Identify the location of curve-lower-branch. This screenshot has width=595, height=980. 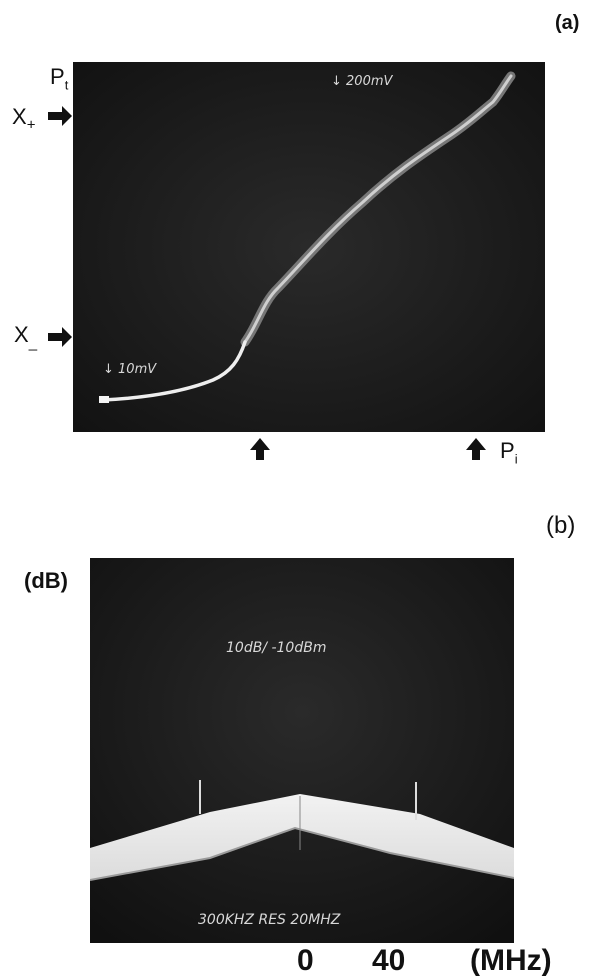
(174, 371).